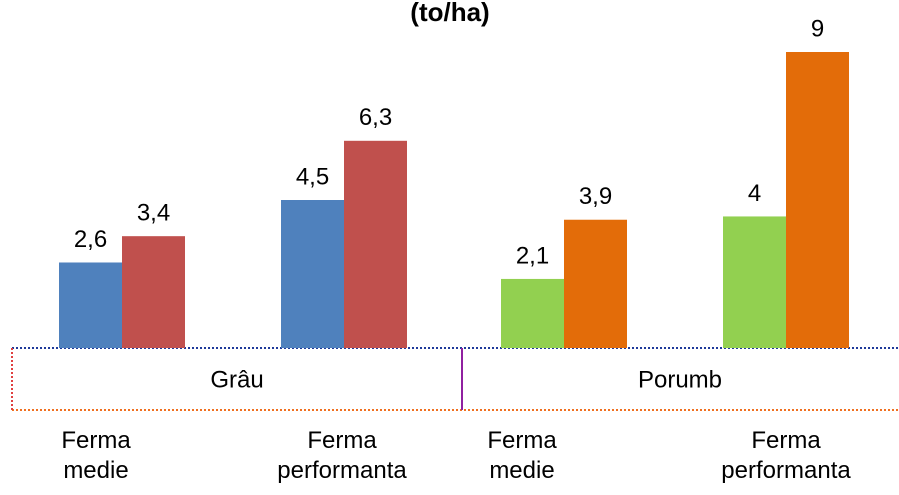 The height and width of the screenshot is (495, 899). What do you see at coordinates (532, 255) in the screenshot?
I see `value-label: 2,1` at bounding box center [532, 255].